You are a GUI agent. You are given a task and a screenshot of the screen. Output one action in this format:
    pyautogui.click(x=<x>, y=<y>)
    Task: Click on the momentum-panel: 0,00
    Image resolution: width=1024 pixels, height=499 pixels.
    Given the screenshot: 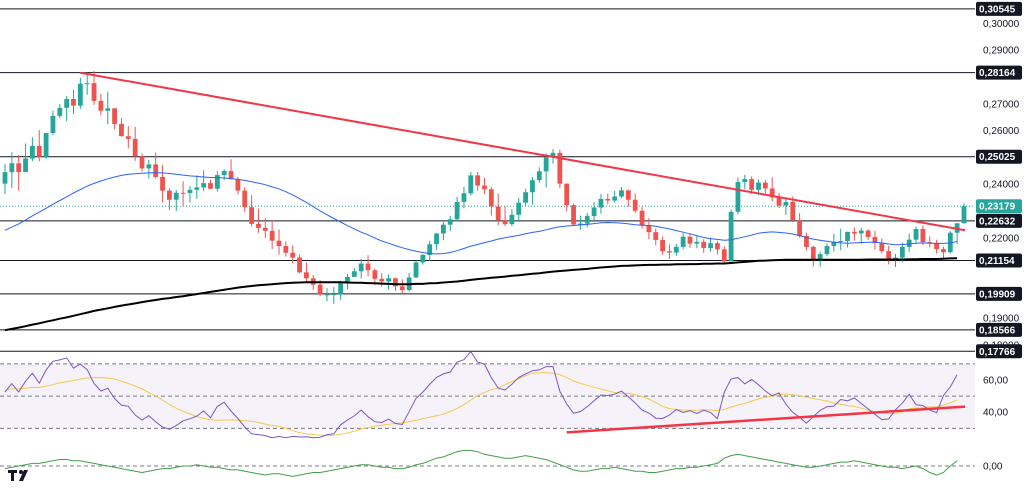 What is the action you would take?
    pyautogui.click(x=501, y=463)
    